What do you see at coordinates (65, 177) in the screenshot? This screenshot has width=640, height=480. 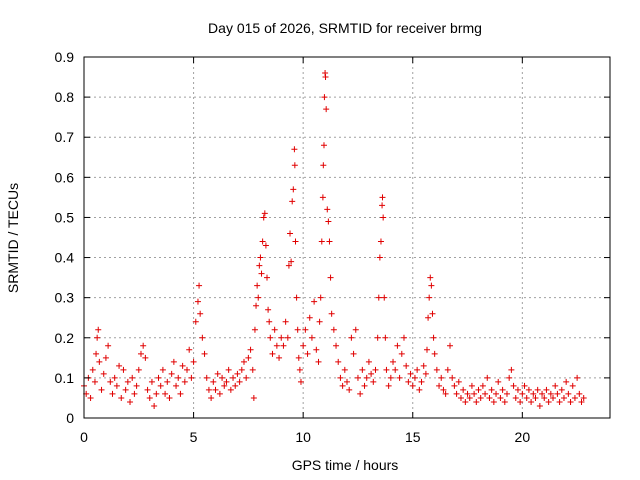 I see `y-tick-label: 0.6` at bounding box center [65, 177].